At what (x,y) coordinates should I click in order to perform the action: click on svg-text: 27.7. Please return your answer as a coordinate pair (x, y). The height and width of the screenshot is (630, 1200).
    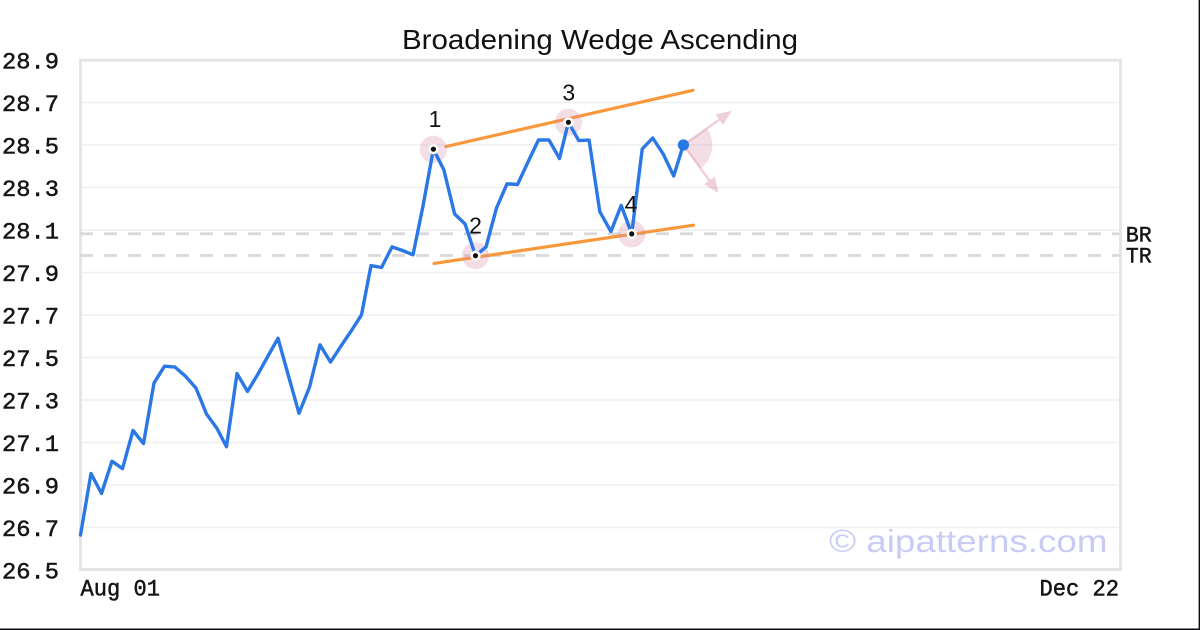
    Looking at the image, I should click on (30, 318).